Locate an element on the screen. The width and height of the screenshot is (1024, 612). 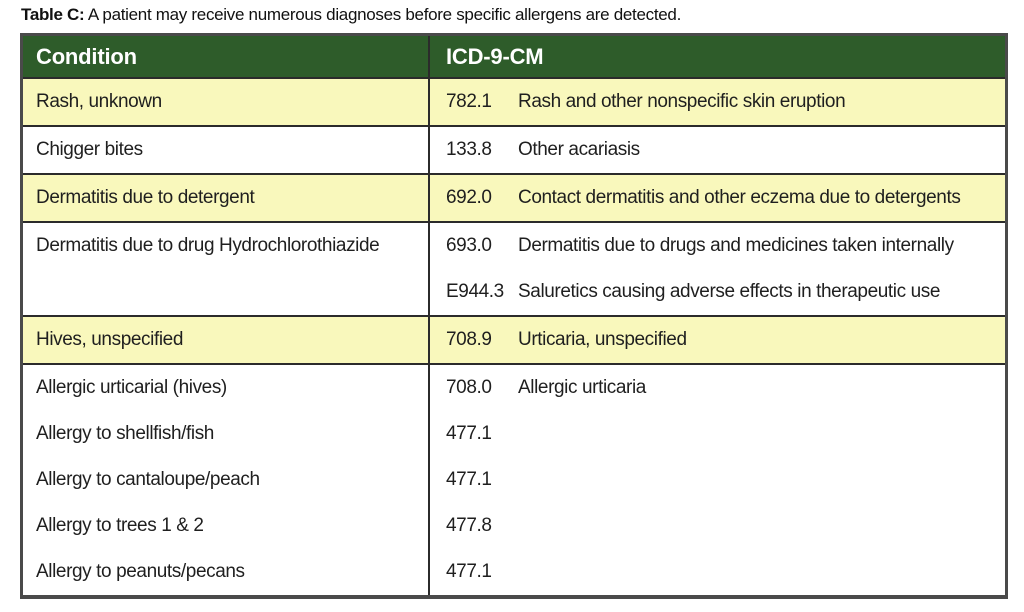
code-description-cell: Allergic urticaria is located at coordinates (582, 387).